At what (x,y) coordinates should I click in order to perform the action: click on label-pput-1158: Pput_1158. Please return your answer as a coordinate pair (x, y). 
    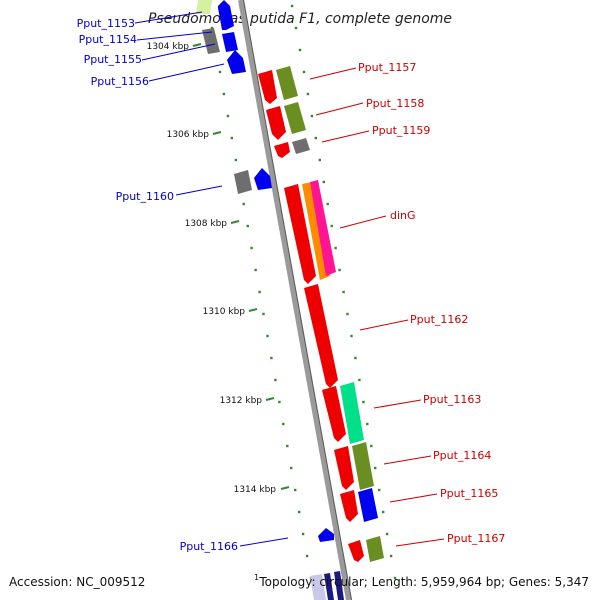
    Looking at the image, I should click on (395, 103).